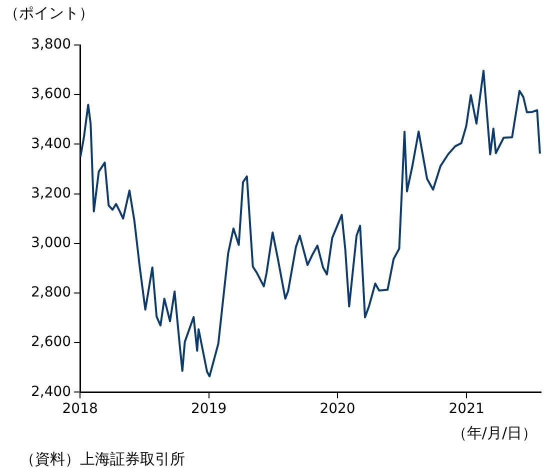 The width and height of the screenshot is (545, 473). What do you see at coordinates (51, 193) in the screenshot?
I see `y-tick-label: 3,200` at bounding box center [51, 193].